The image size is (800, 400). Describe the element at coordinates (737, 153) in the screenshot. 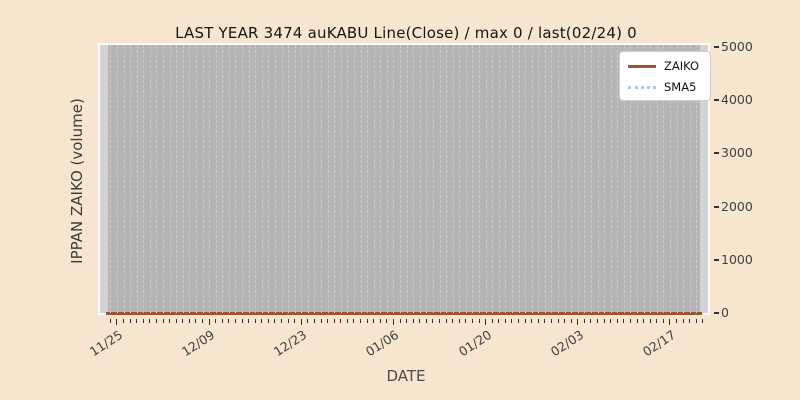

I see `y-tick-label: 3000` at that location.